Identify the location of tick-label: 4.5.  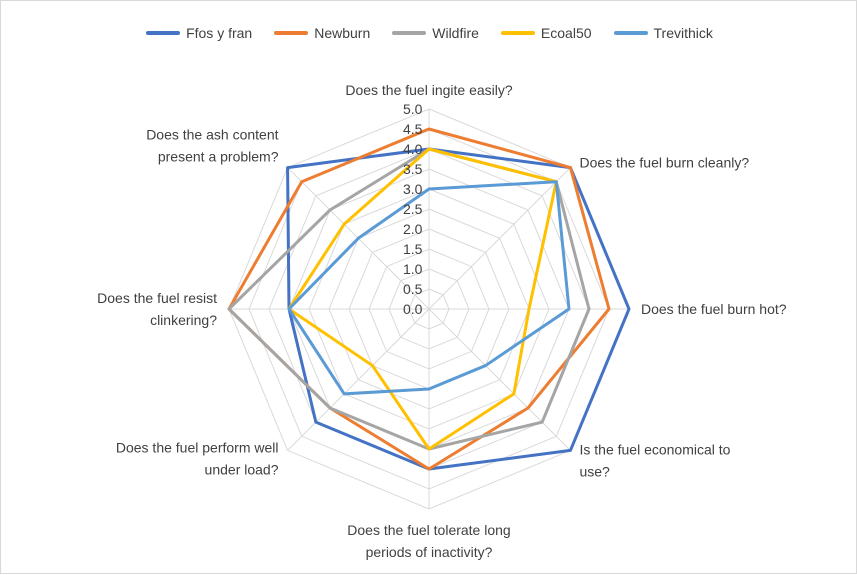
(413, 129).